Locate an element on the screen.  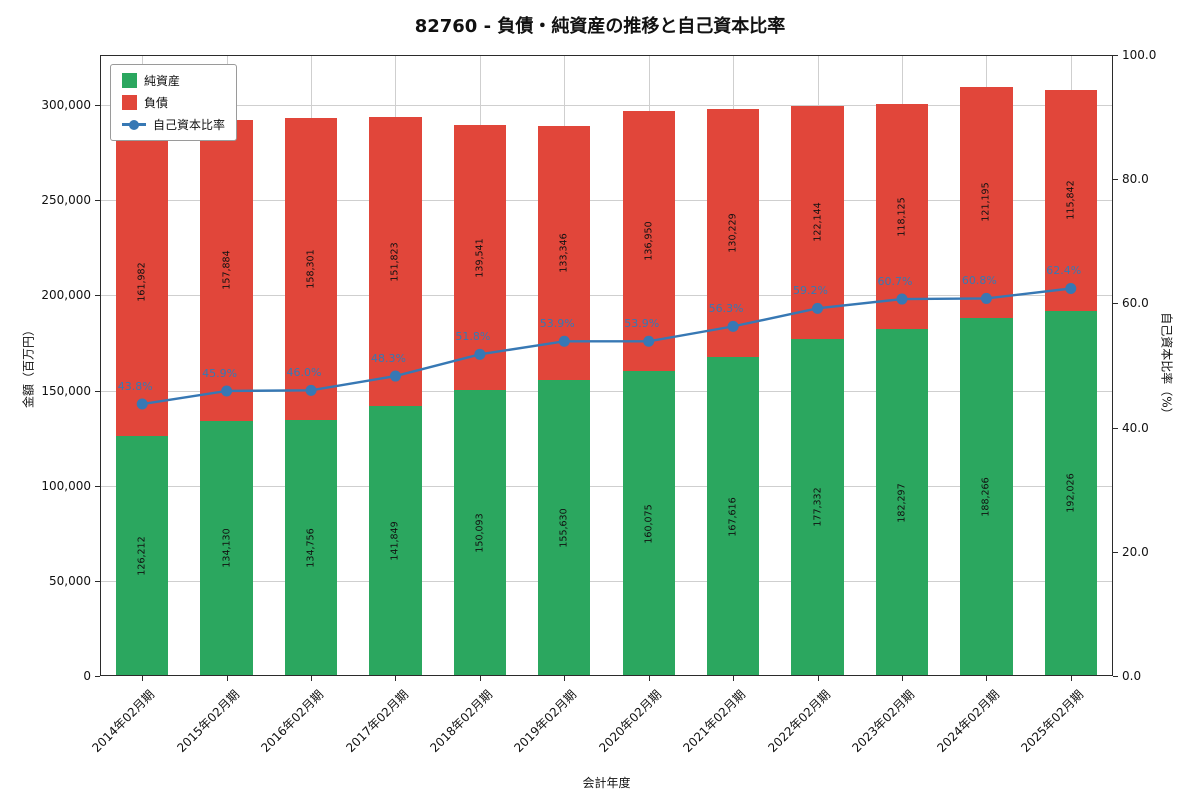
bar-value-label-liabilities: 133,346 is located at coordinates (564, 253).